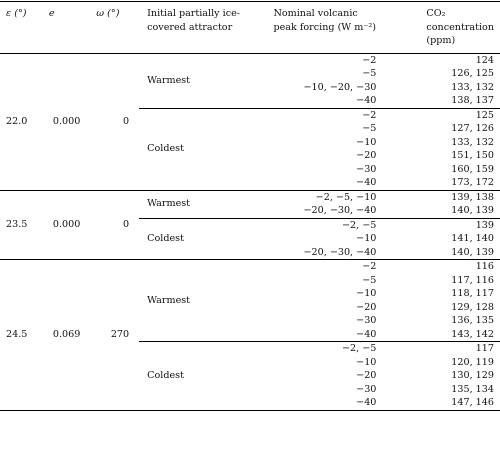 The image size is (500, 466). I want to click on table-row: −40 173, 172, so click(250, 183).